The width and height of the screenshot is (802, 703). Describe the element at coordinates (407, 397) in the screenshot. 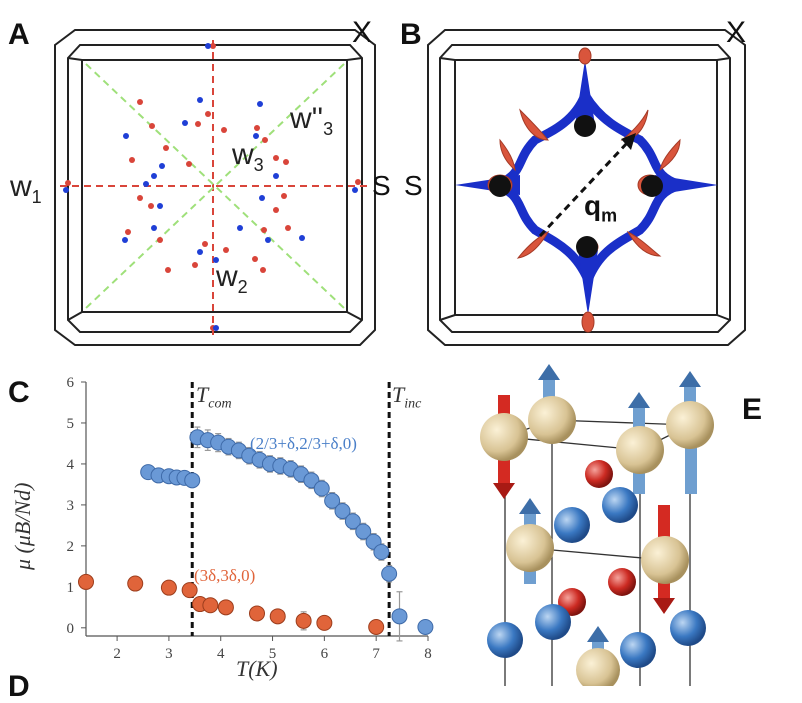

I see `vline-label-inc: Tinc` at that location.